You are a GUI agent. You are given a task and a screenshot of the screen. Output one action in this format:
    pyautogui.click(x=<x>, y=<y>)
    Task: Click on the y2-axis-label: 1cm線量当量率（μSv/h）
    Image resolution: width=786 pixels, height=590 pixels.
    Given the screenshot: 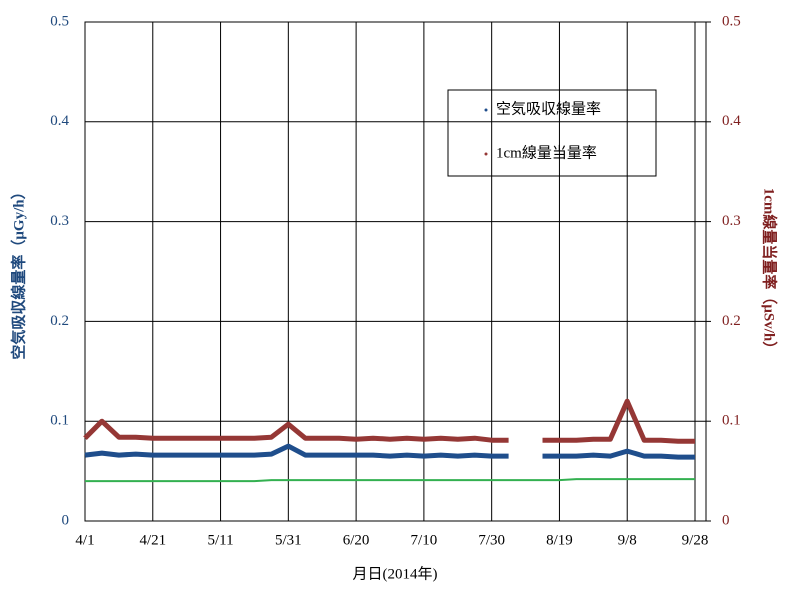 What is the action you would take?
    pyautogui.click(x=770, y=272)
    